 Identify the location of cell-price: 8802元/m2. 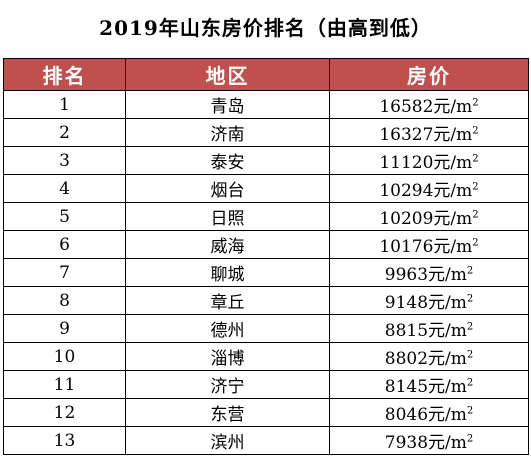
(429, 356).